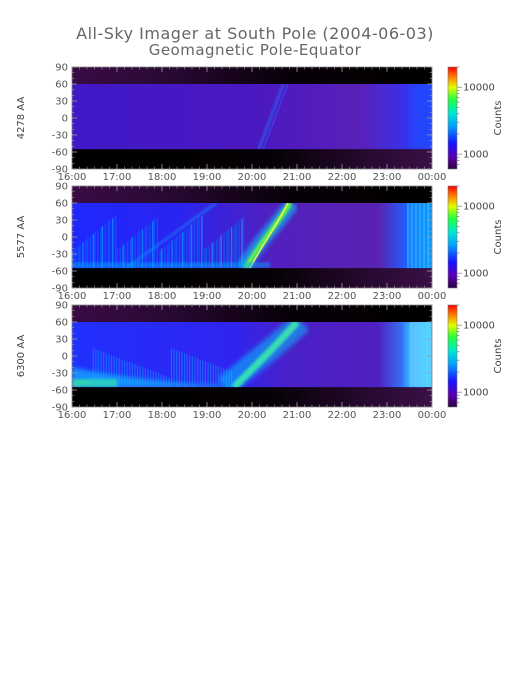 The height and width of the screenshot is (680, 510). What do you see at coordinates (21, 237) in the screenshot?
I see `y-axis-label: 5577 AA` at bounding box center [21, 237].